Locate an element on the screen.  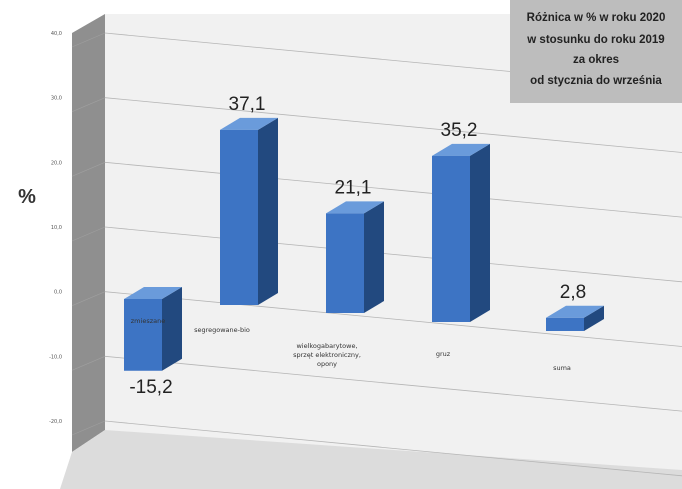
y-axis-label: % is located at coordinates (27, 197).